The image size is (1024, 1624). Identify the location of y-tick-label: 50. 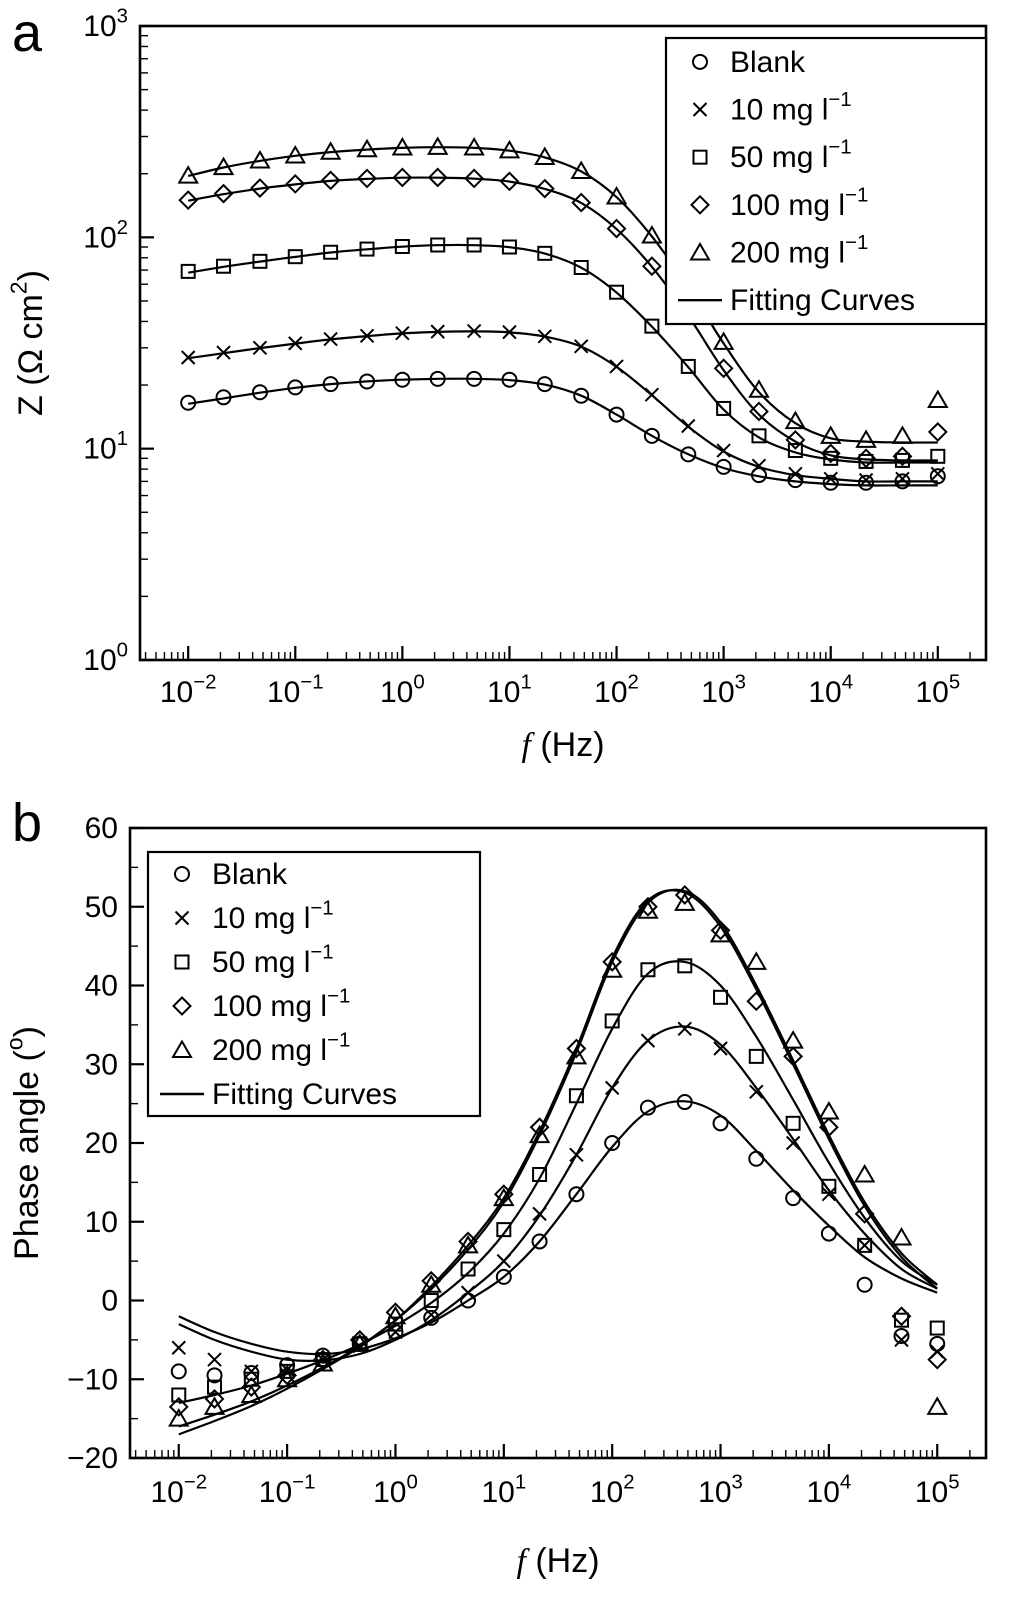
(101, 907).